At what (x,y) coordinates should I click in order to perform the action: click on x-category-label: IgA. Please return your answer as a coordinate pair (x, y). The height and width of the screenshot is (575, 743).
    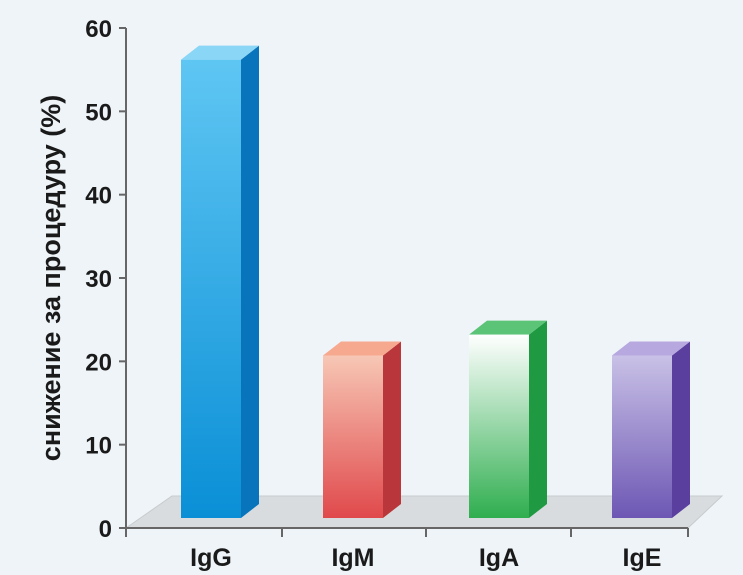
    Looking at the image, I should click on (499, 558).